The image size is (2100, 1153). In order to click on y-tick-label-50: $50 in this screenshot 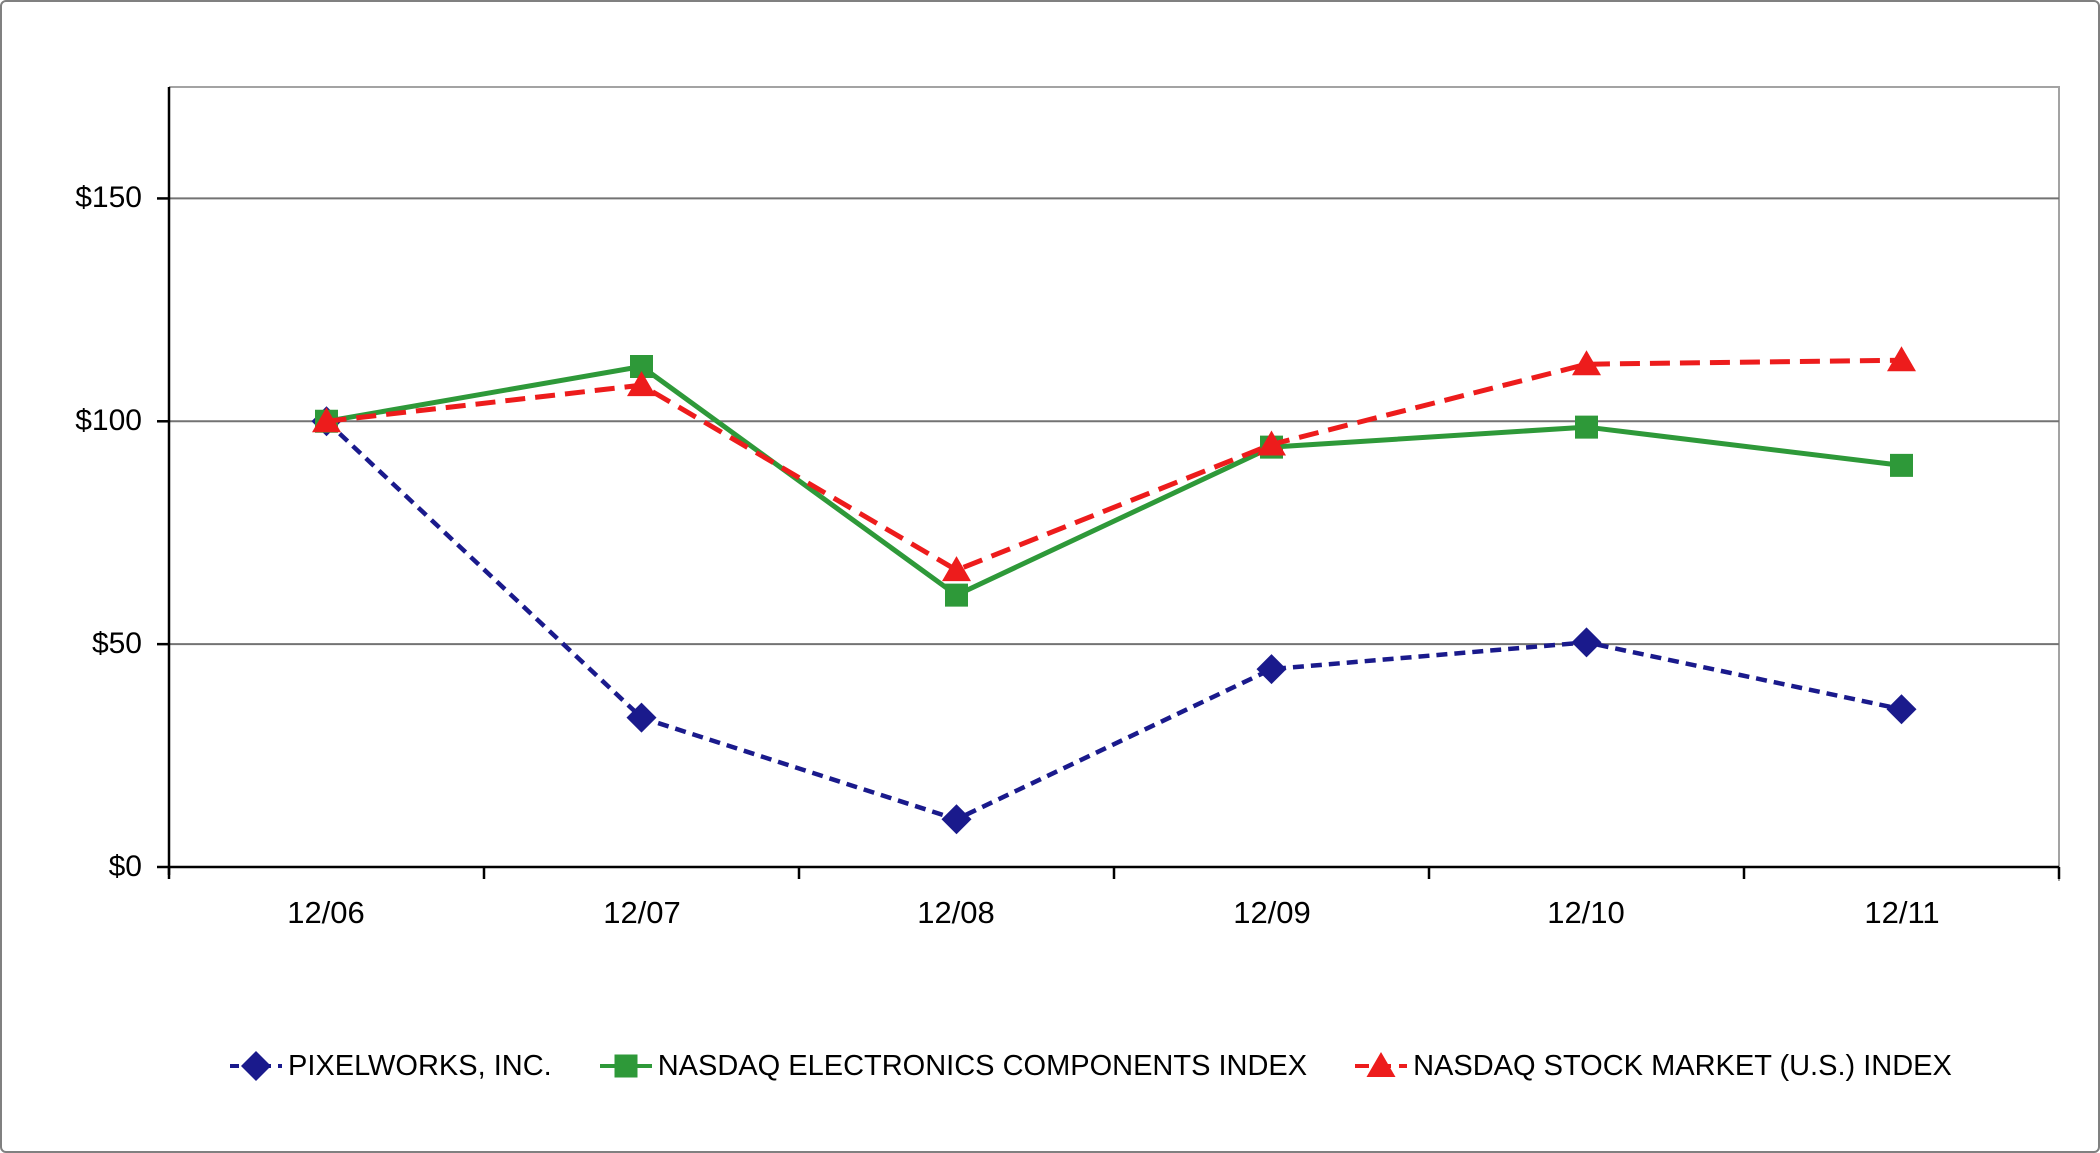, I will do `click(116, 643)`.